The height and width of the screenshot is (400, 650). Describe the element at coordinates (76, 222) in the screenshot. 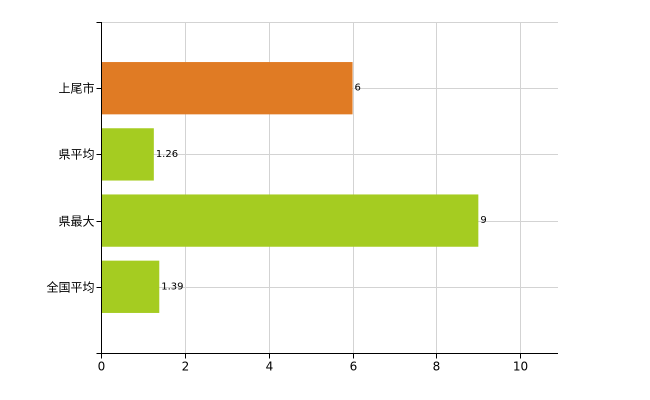

I see `y-tick-label: 県最大` at that location.